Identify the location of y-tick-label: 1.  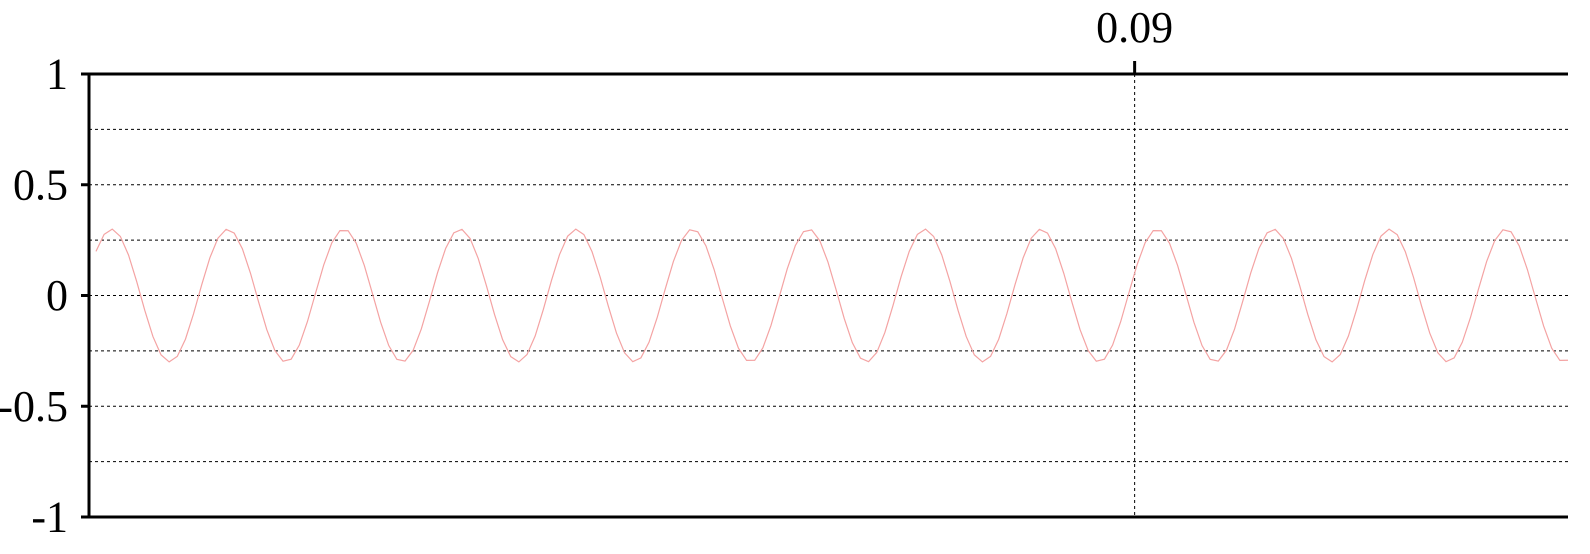
(57, 74).